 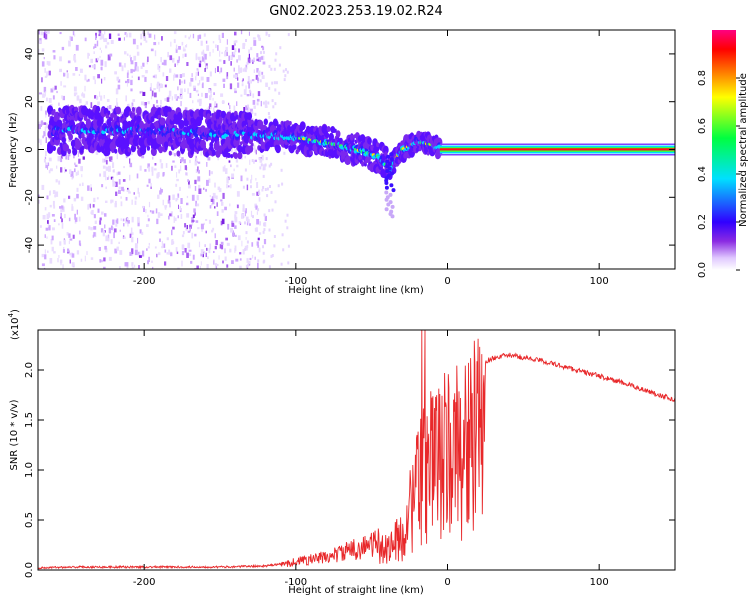 What do you see at coordinates (11, 314) in the screenshot?
I see `snr-scale-exponent: 4` at bounding box center [11, 314].